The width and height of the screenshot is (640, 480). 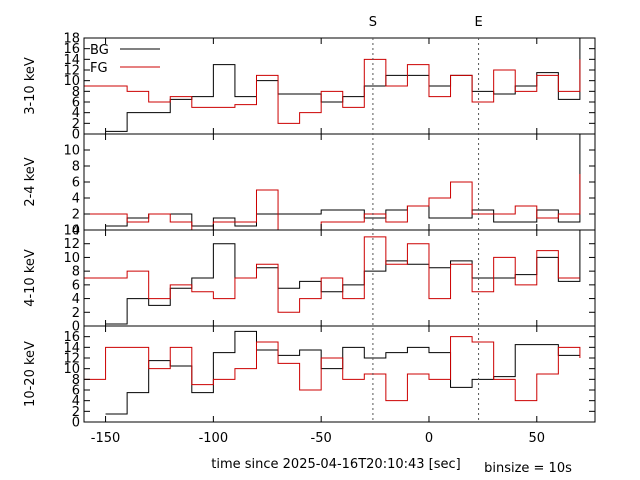 What do you see at coordinates (71, 39) in the screenshot?
I see `y-tick-label: 18` at bounding box center [71, 39].